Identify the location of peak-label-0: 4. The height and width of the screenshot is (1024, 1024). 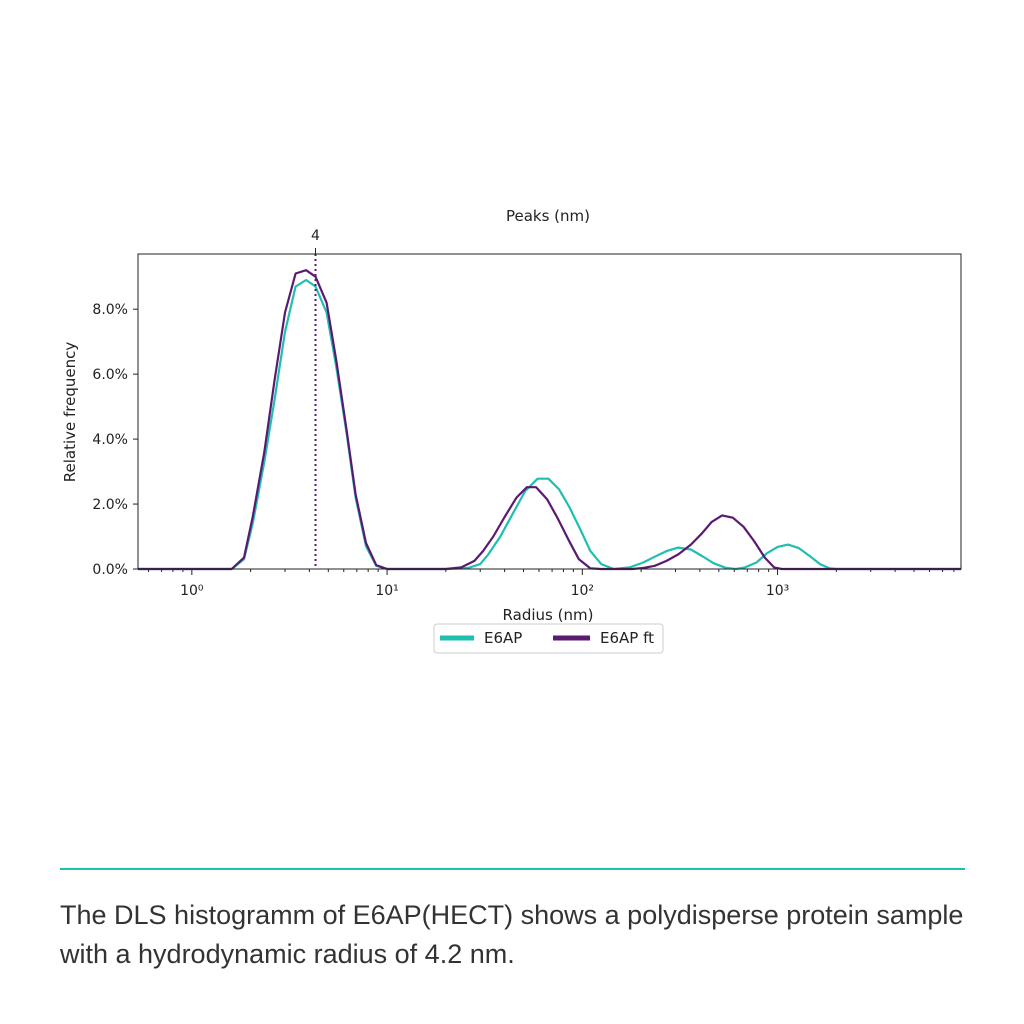
(315, 236).